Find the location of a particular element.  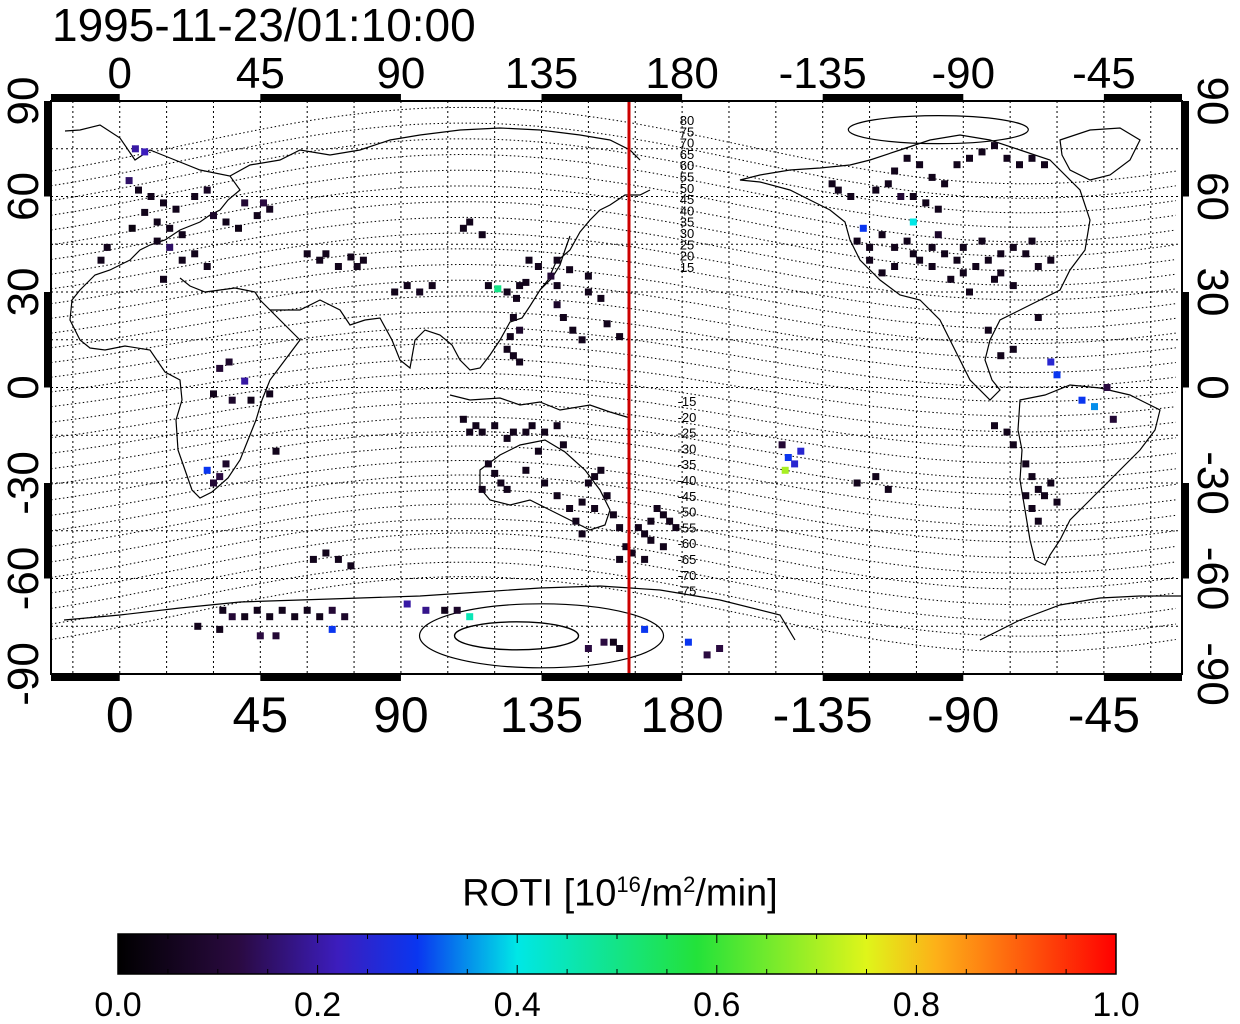

bottom-lon-tick-label: 90 is located at coordinates (401, 715).